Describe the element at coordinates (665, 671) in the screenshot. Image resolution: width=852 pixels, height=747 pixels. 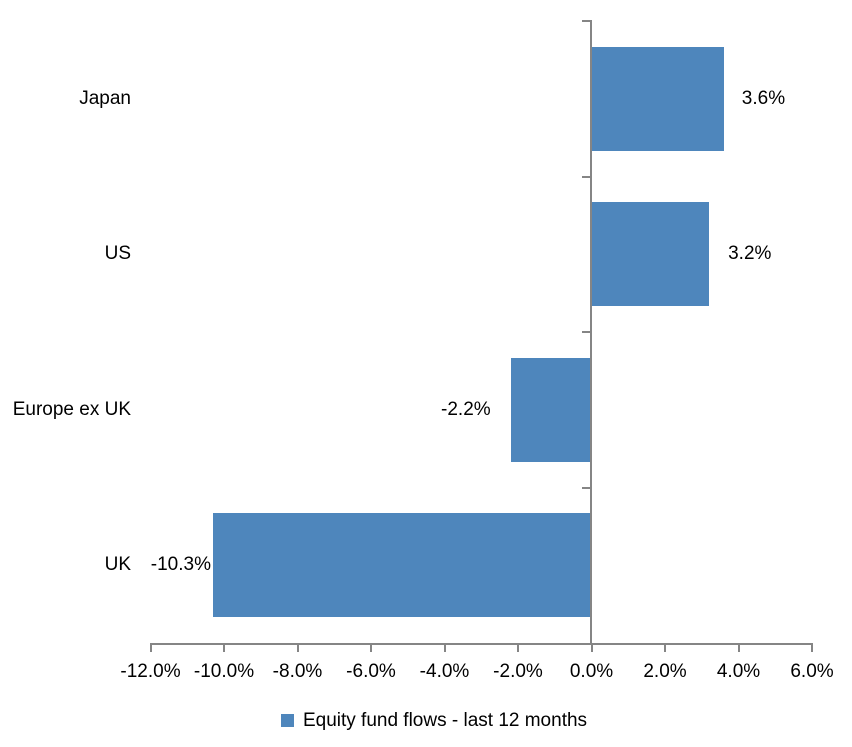
I see `x-tick-label: 2.0%` at that location.